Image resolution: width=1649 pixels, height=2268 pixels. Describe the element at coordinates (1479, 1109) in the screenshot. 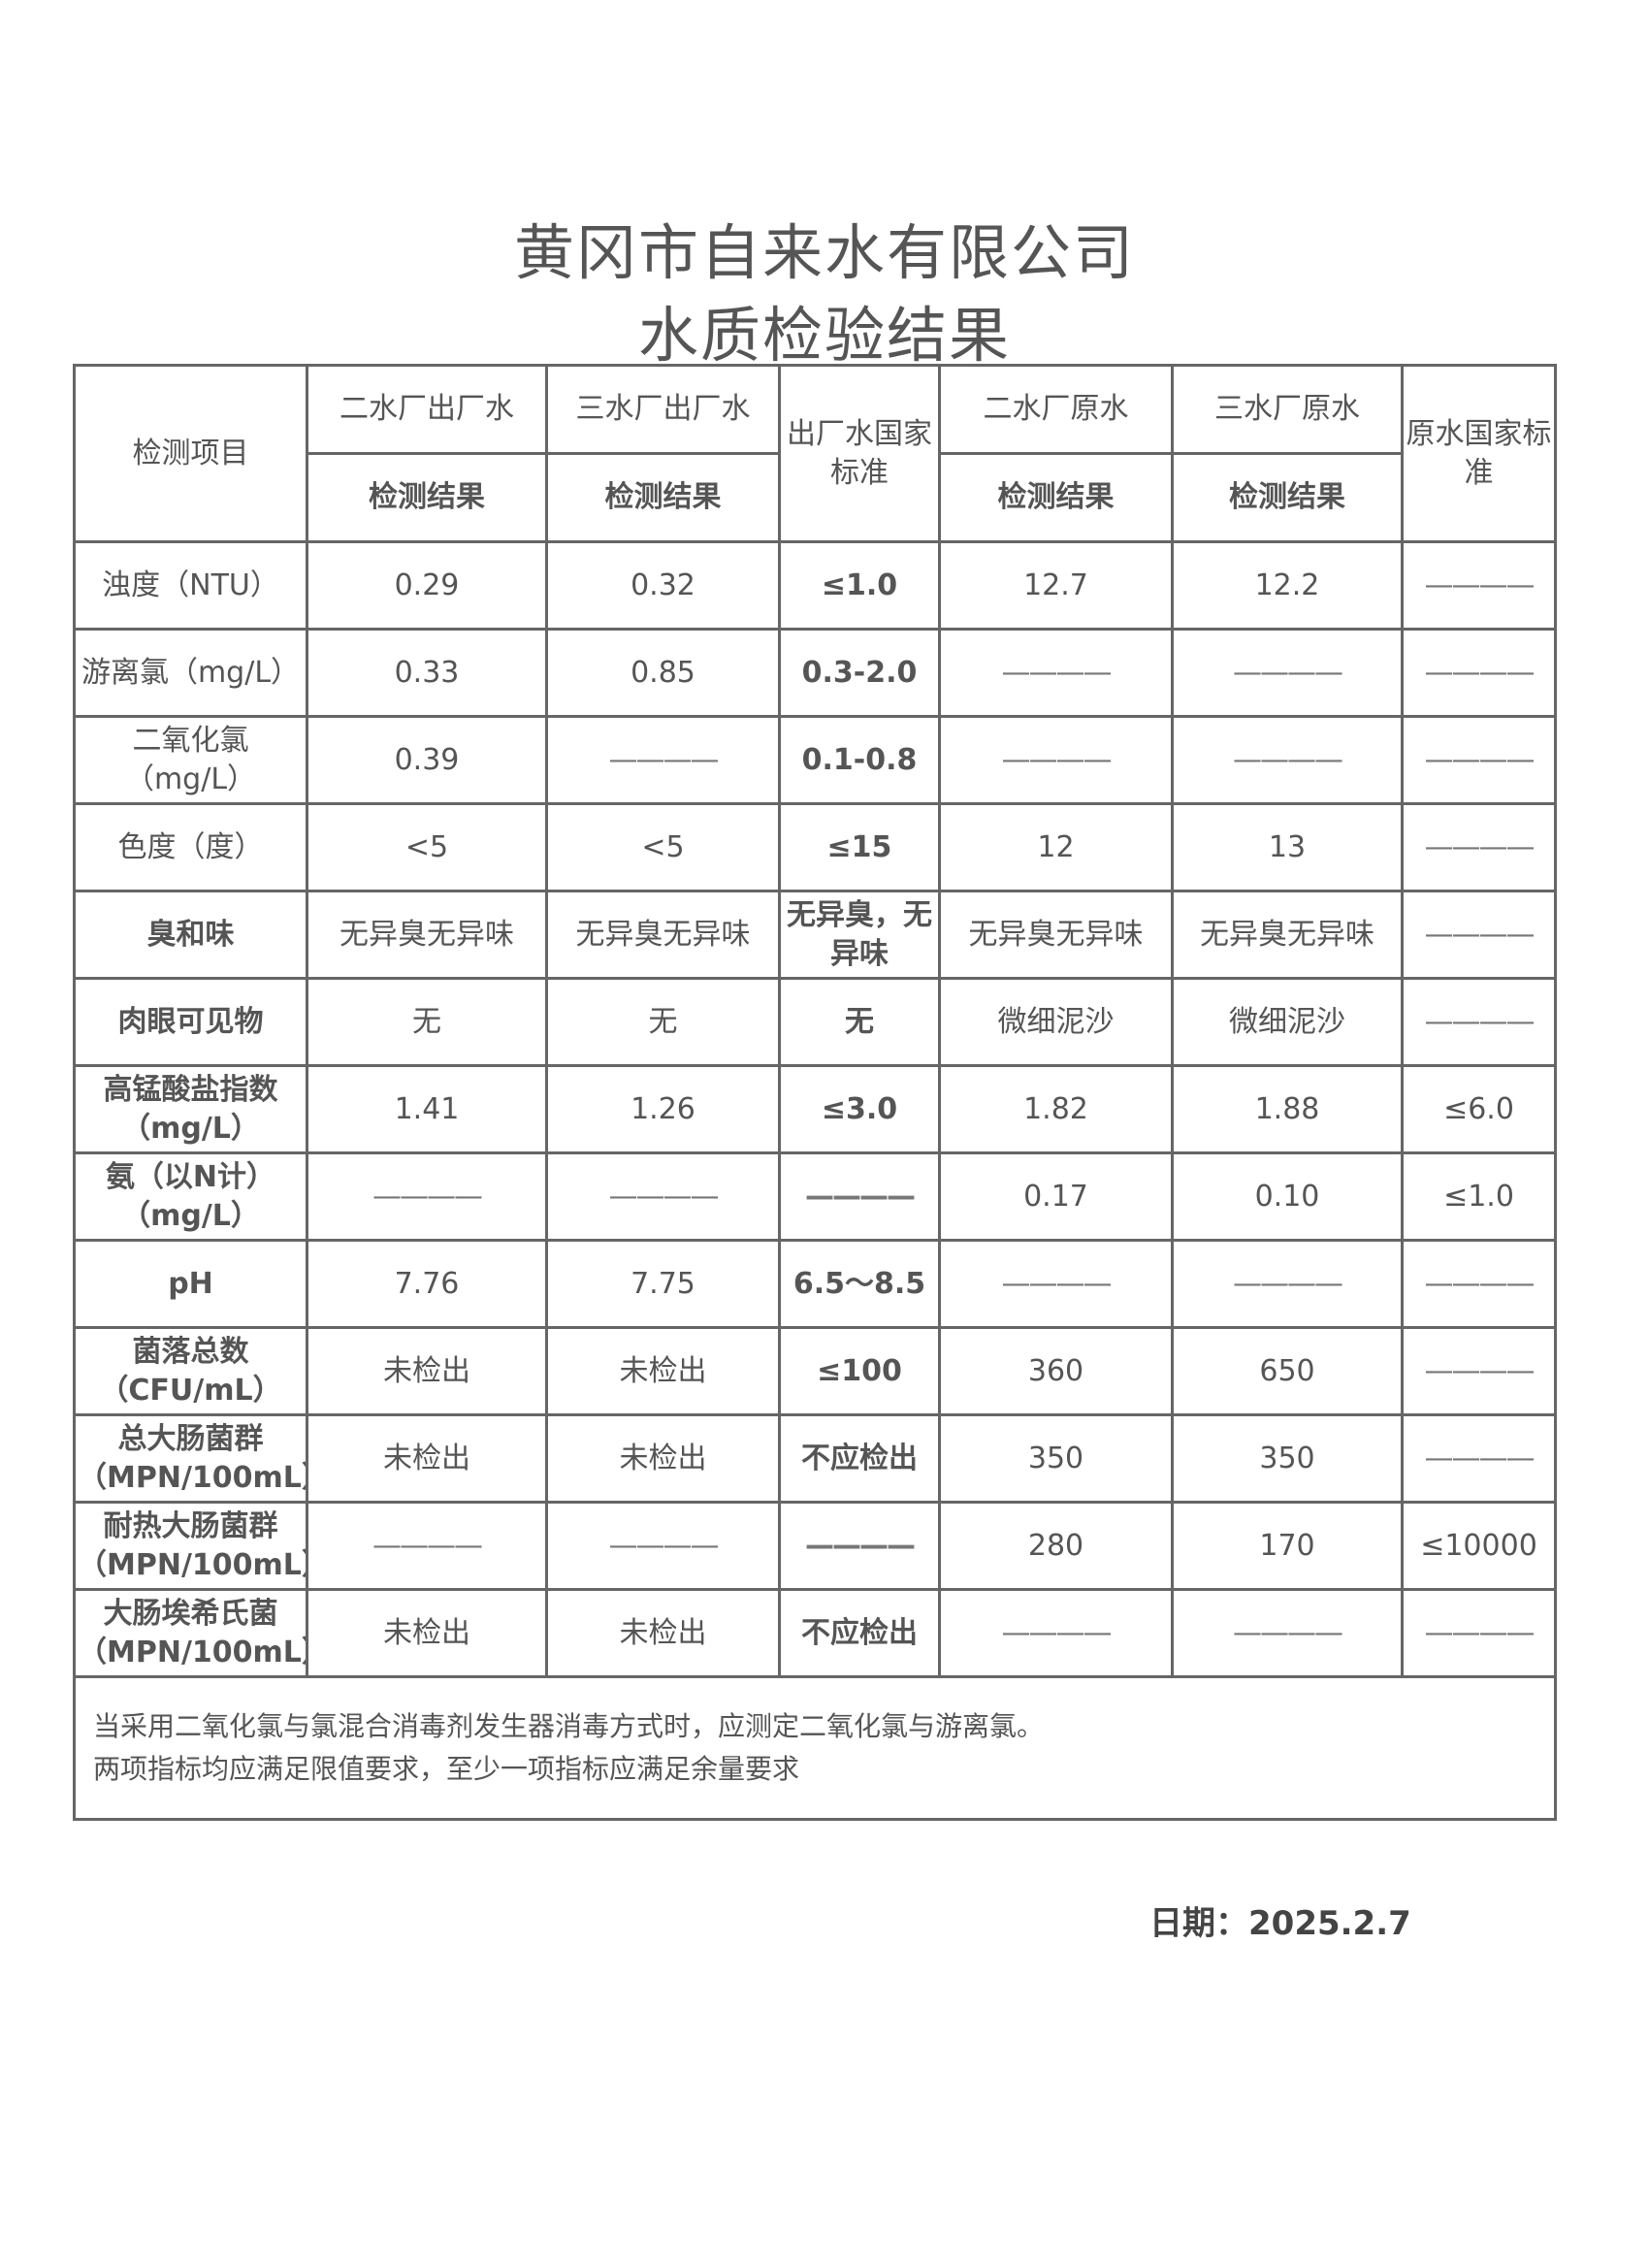

I see `row-value: ≤6.0` at that location.